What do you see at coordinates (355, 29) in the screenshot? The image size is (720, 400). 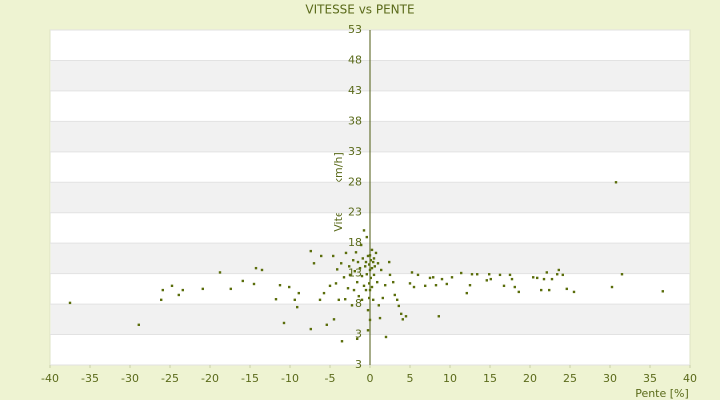 I see `y-tick-label: 53` at bounding box center [355, 29].